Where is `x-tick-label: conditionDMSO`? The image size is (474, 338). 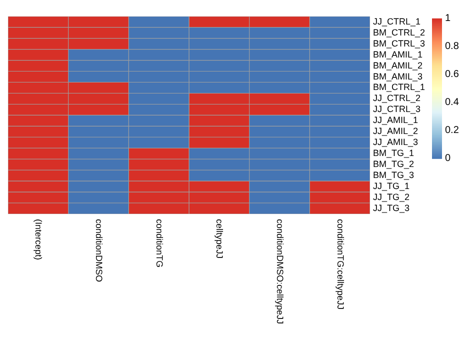
x-tick-label: conditionDMSO is located at coordinates (99, 250).